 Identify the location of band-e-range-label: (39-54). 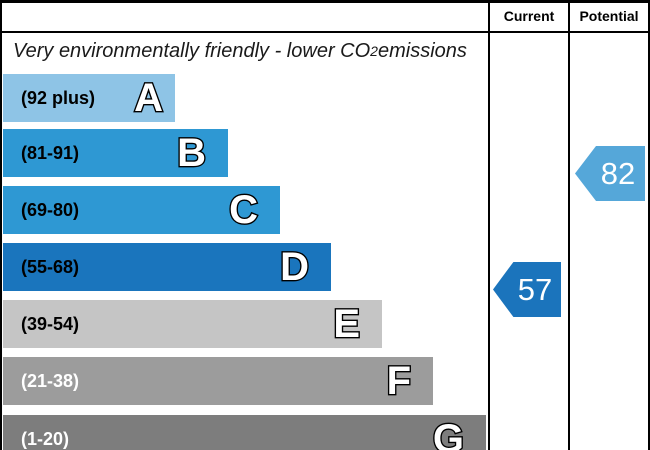
(50, 323).